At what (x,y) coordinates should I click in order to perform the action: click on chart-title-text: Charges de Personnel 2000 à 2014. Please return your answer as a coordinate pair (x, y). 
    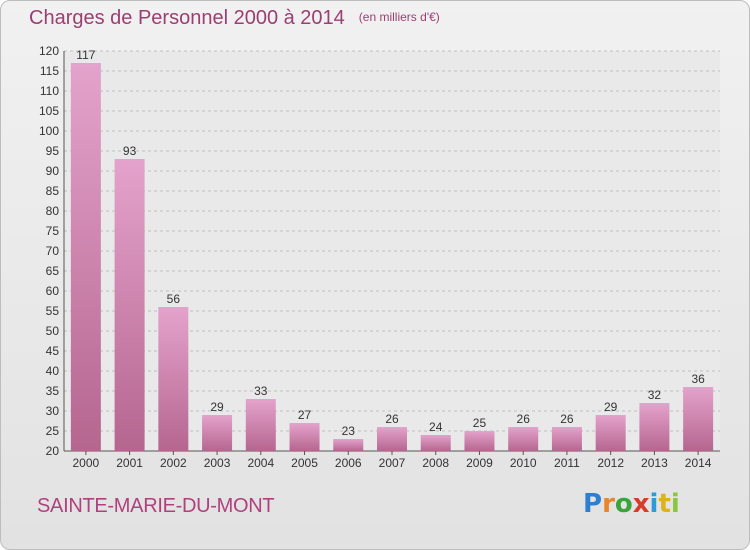
    Looking at the image, I should click on (187, 18).